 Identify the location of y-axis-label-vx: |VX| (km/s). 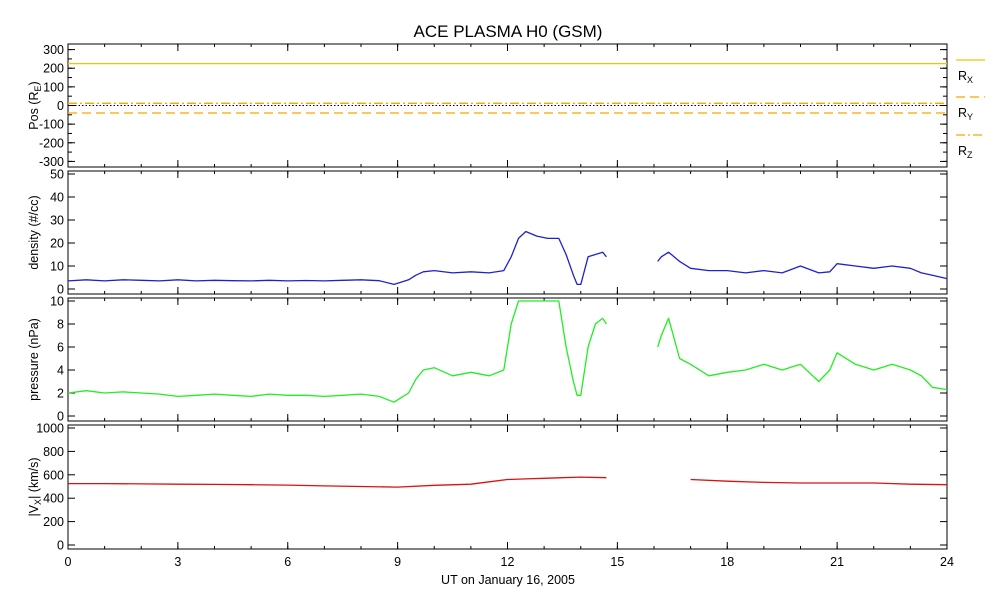
(35, 486).